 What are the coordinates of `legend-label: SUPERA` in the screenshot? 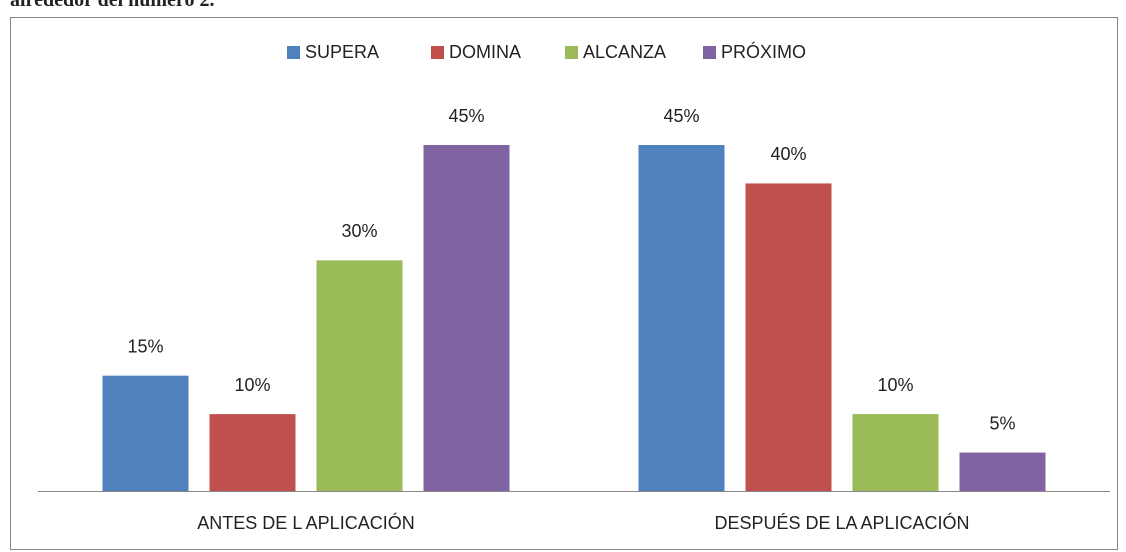 It's located at (342, 52).